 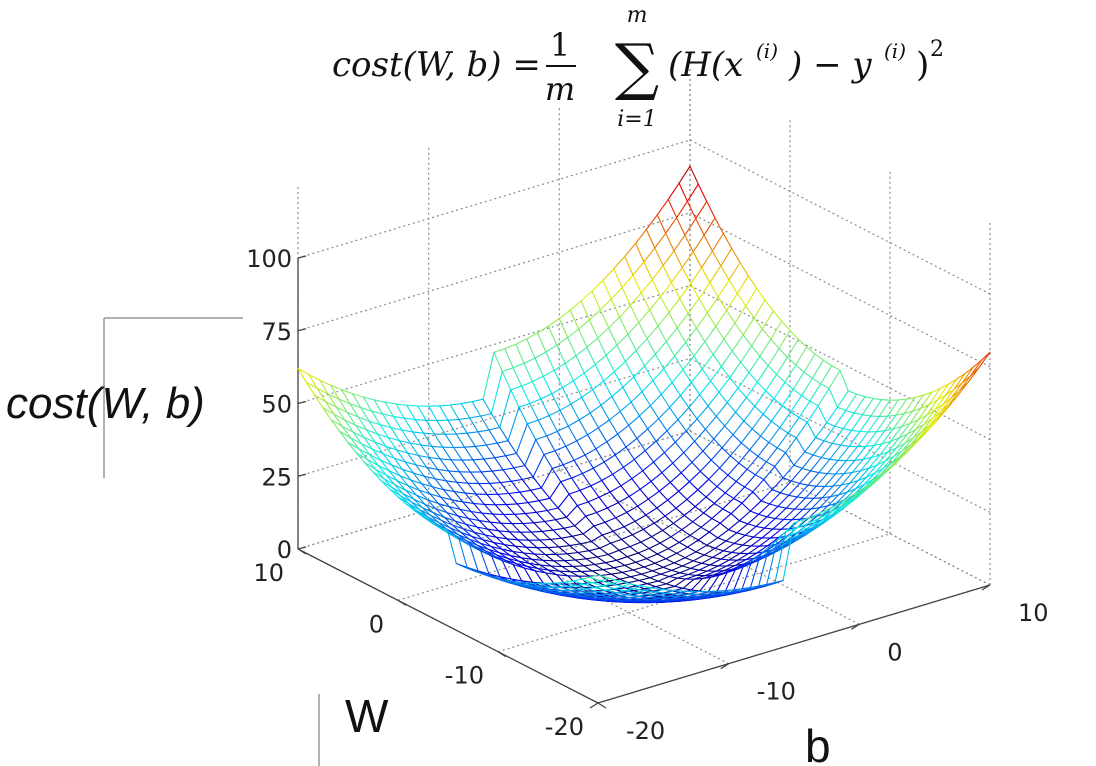 What do you see at coordinates (560, 89) in the screenshot?
I see `formula-denominator: m` at bounding box center [560, 89].